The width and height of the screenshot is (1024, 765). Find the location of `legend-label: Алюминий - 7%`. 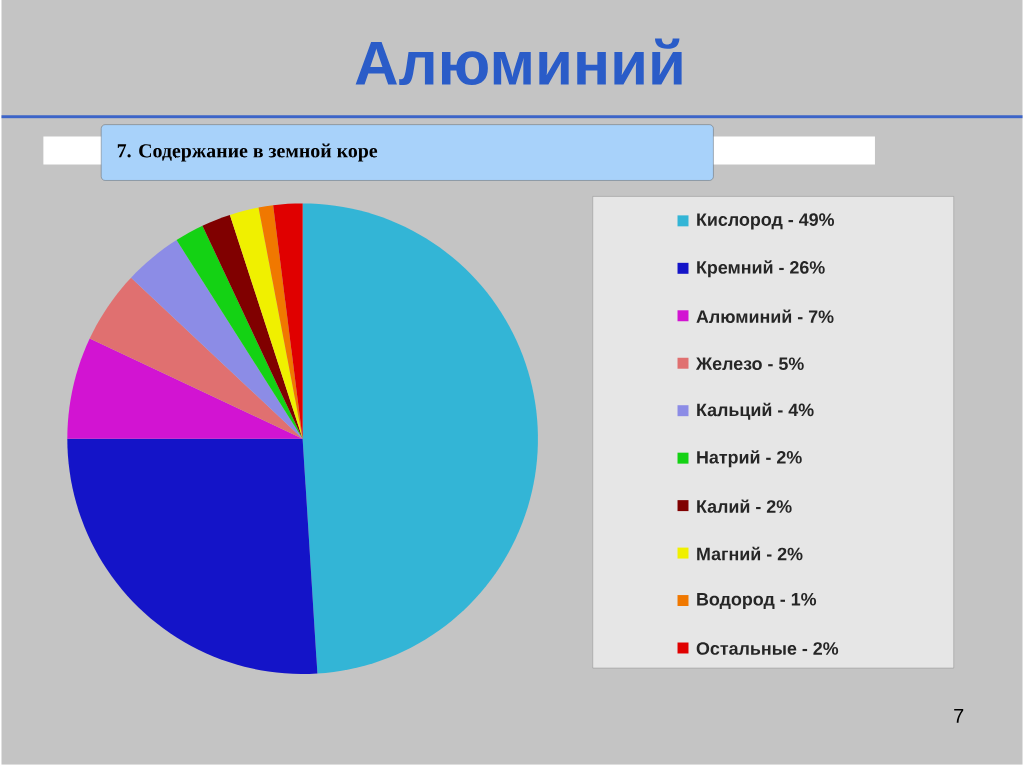

legend-label: Алюминий - 7% is located at coordinates (765, 316).